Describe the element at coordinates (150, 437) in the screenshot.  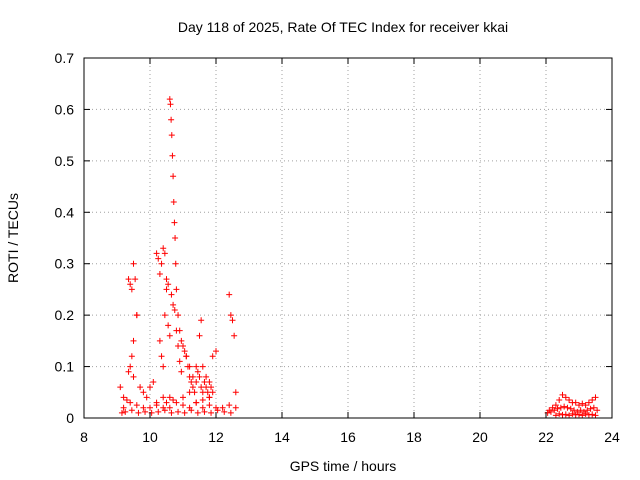
I see `x-tick-label: 10` at that location.